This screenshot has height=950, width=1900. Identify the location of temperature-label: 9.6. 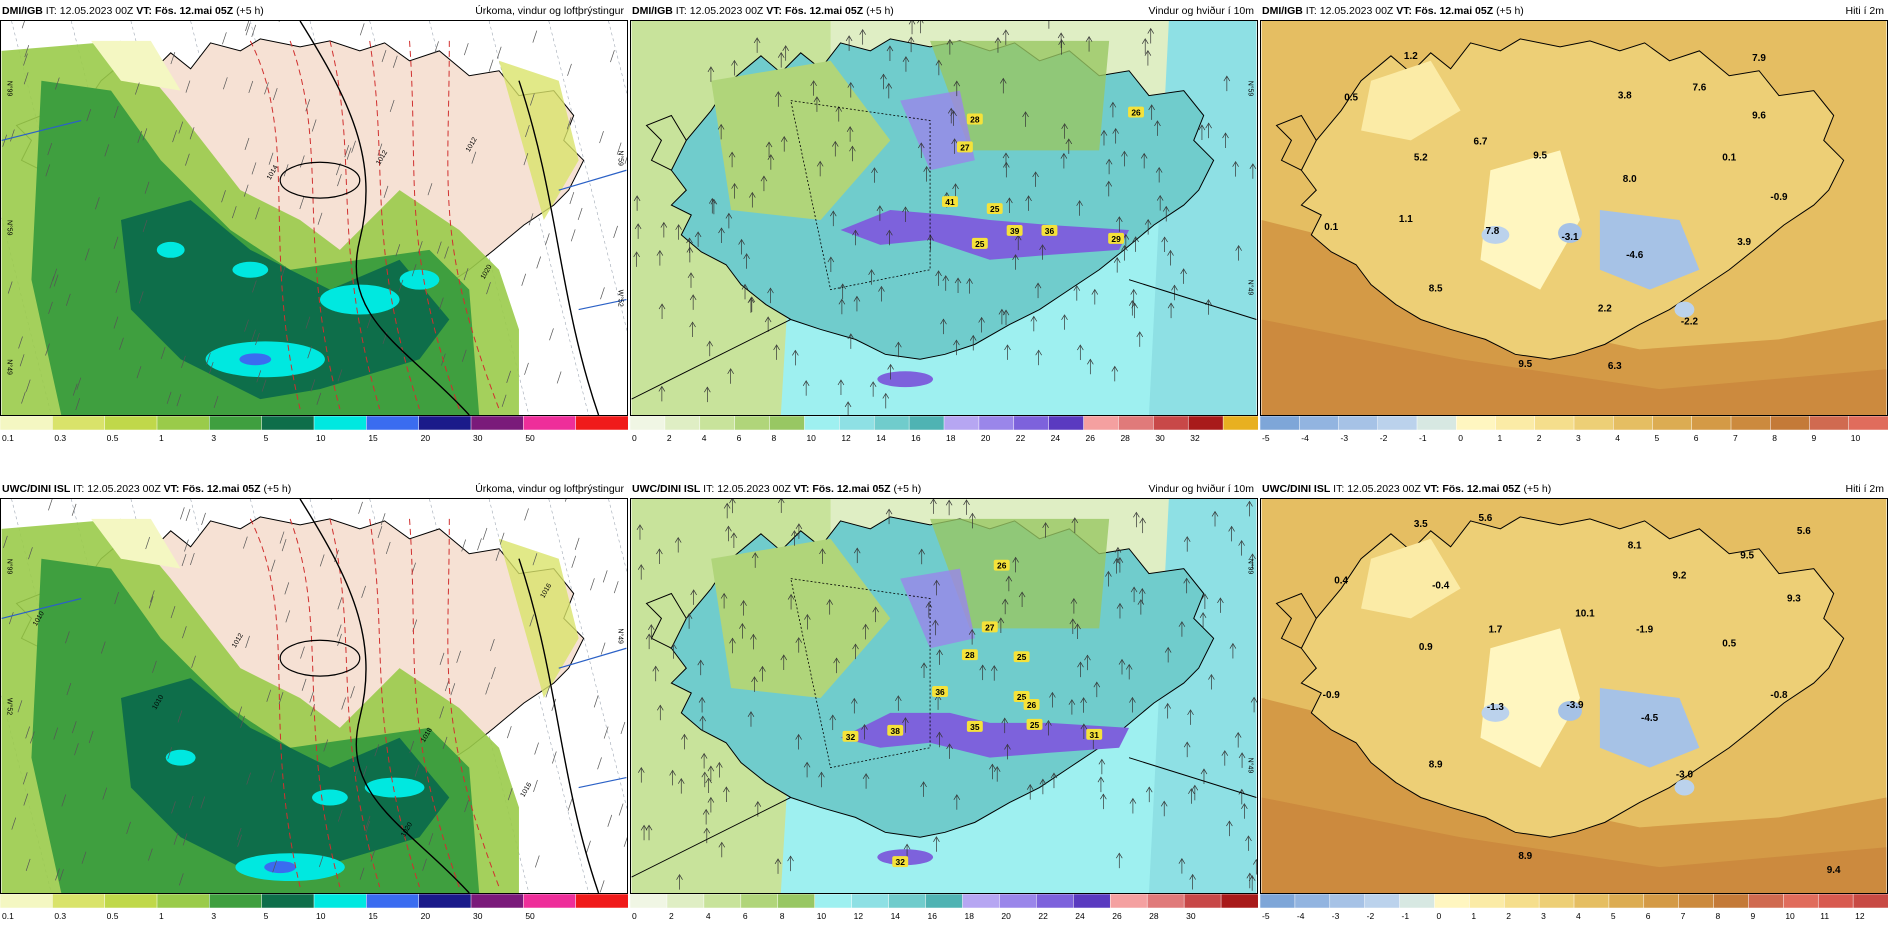
(1759, 116).